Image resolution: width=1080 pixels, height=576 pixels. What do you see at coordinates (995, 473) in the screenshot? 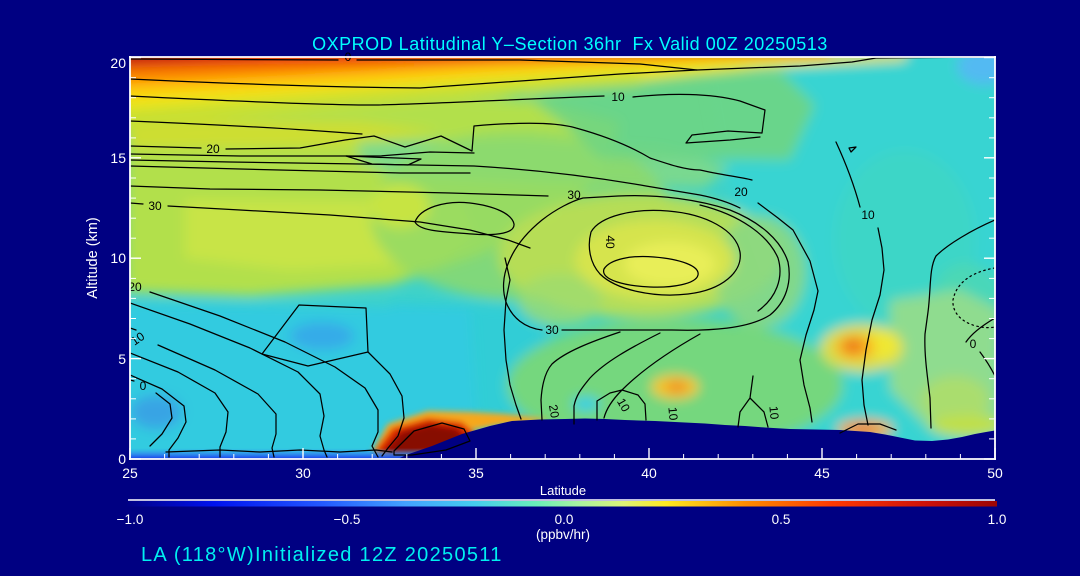
I see `svg-text: 50` at bounding box center [995, 473].